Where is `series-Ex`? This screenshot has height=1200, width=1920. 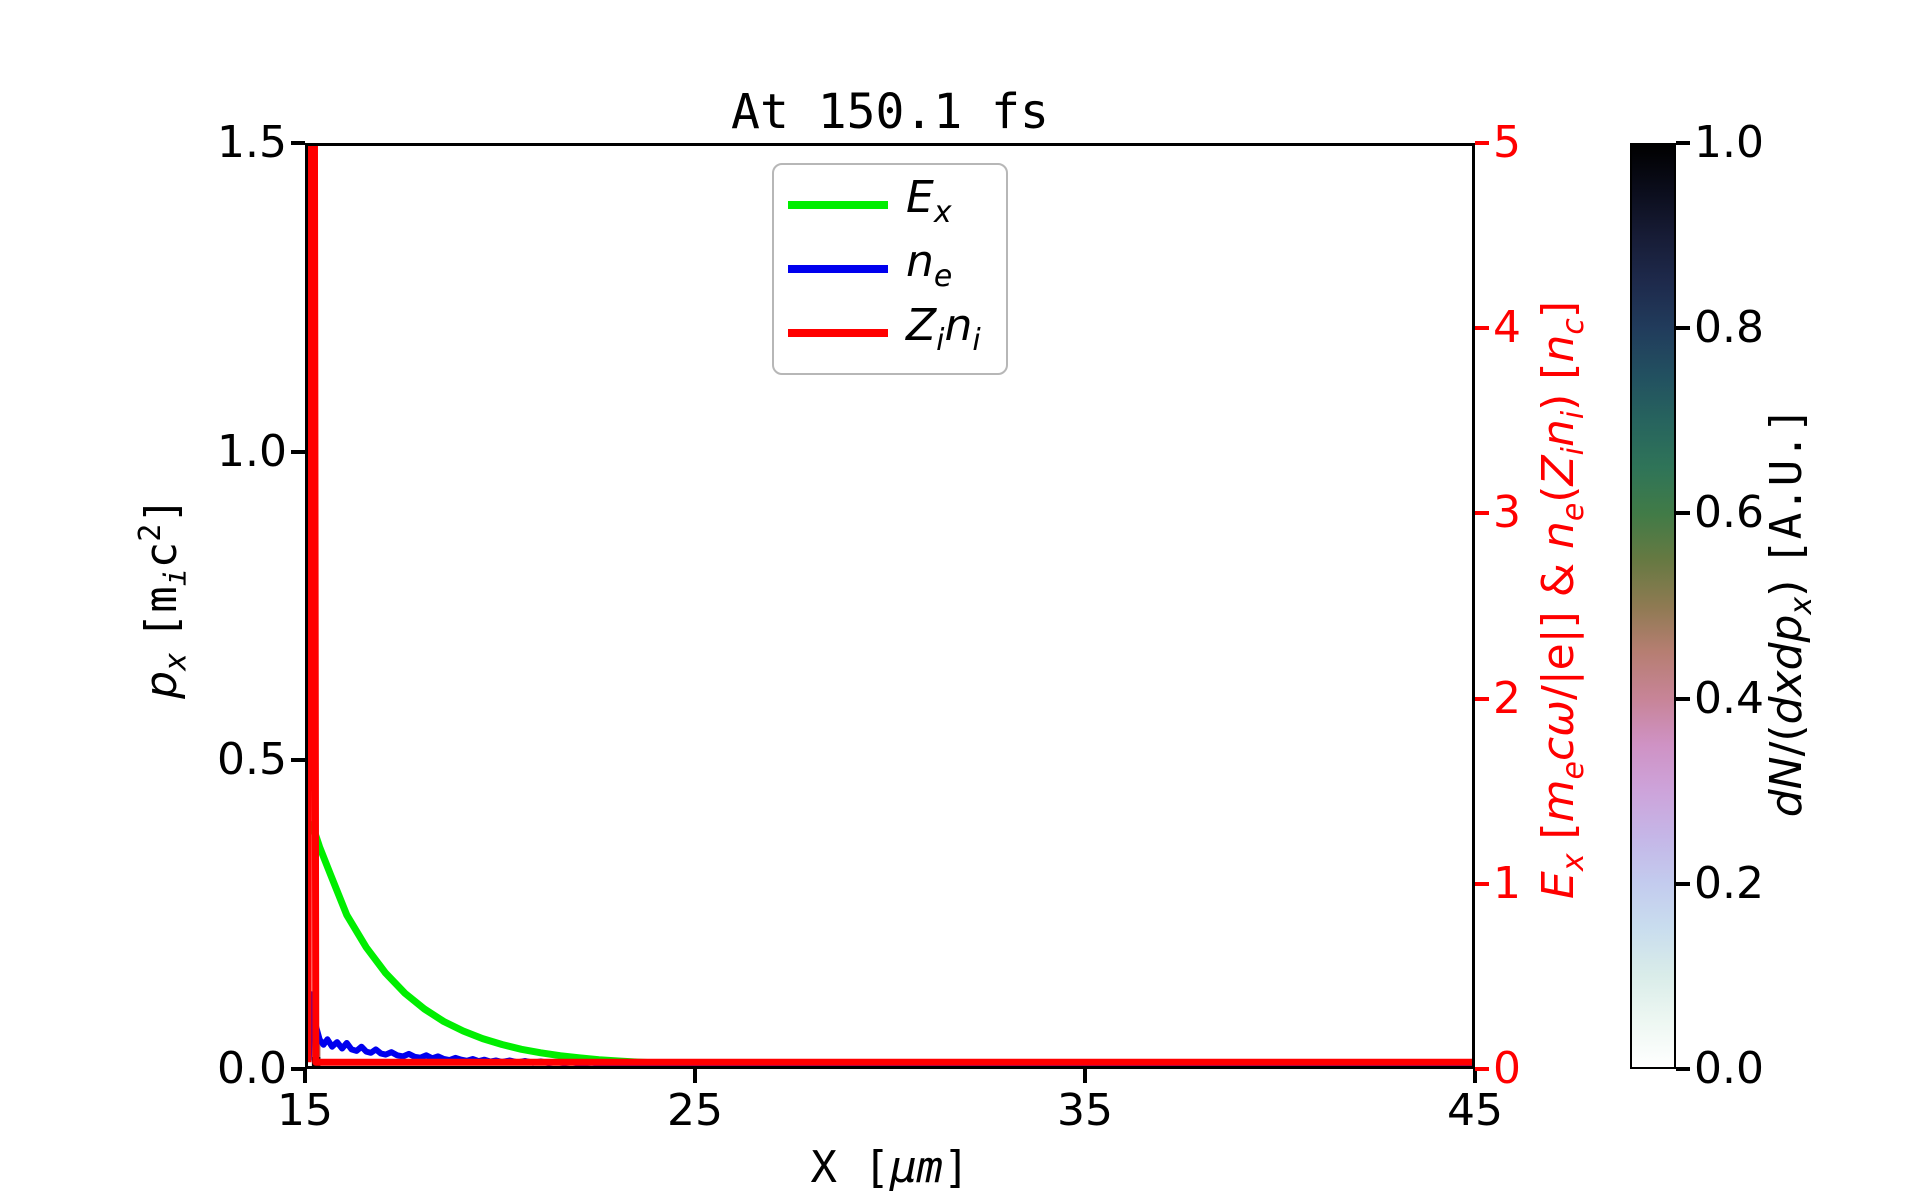
series-Ex is located at coordinates (890, 943).